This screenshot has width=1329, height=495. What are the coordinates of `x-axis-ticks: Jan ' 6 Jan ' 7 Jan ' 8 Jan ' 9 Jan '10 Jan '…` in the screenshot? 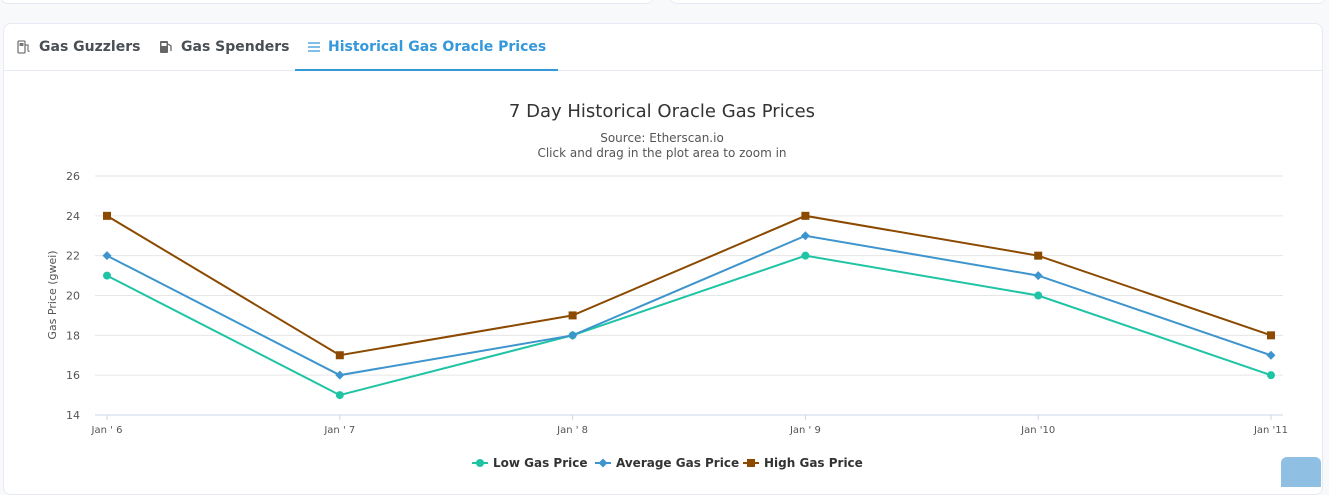 It's located at (689, 425).